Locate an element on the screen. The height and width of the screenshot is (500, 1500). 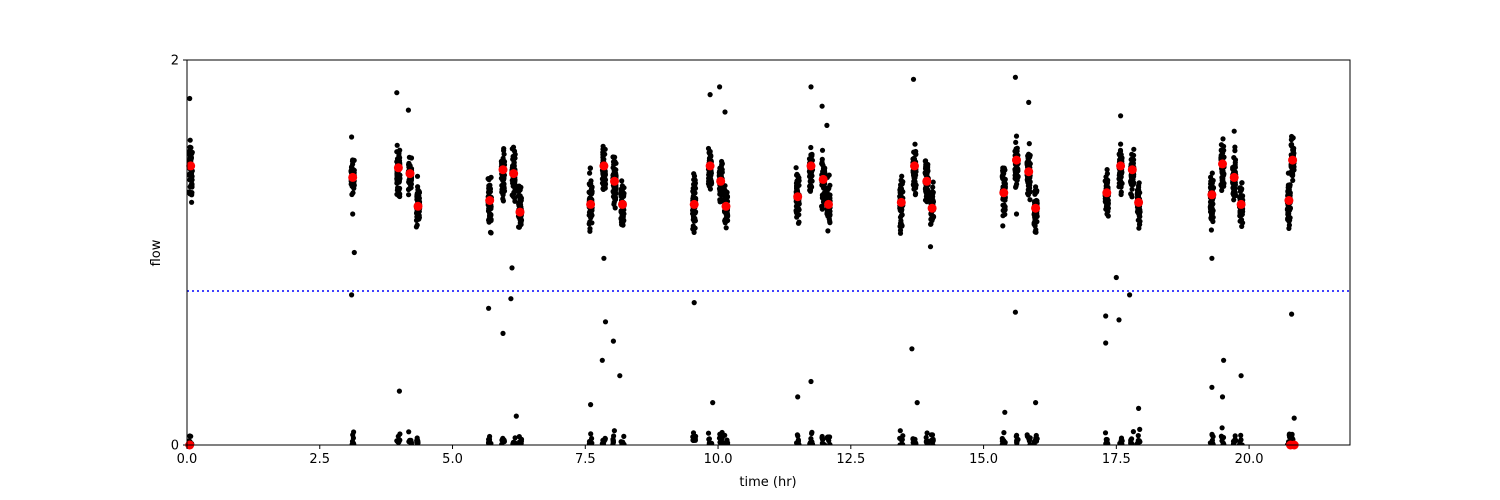
x-tick-label: 5.0 is located at coordinates (452, 459).